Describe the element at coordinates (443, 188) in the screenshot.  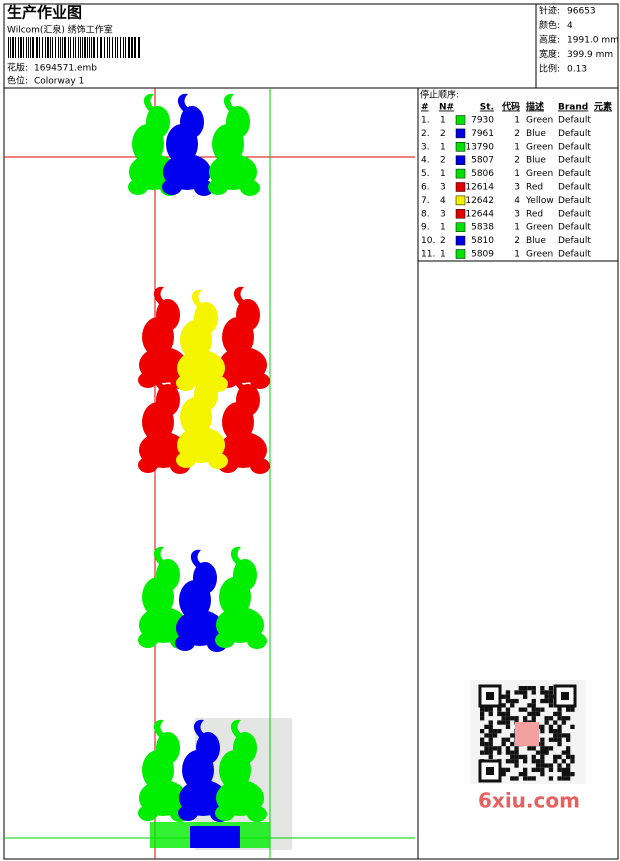
I see `table-cell: 3` at that location.